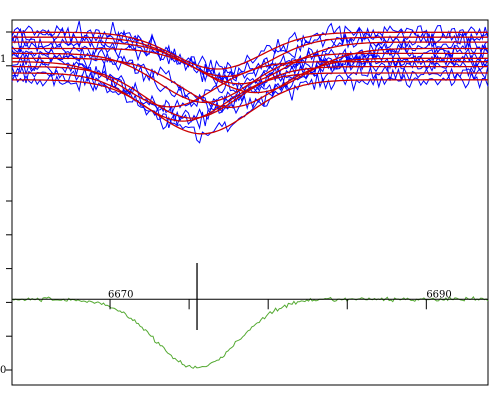 Image resolution: width=500 pixels, height=400 pixels. What do you see at coordinates (3, 59) in the screenshot?
I see `y-tick-label-top: 1` at bounding box center [3, 59].